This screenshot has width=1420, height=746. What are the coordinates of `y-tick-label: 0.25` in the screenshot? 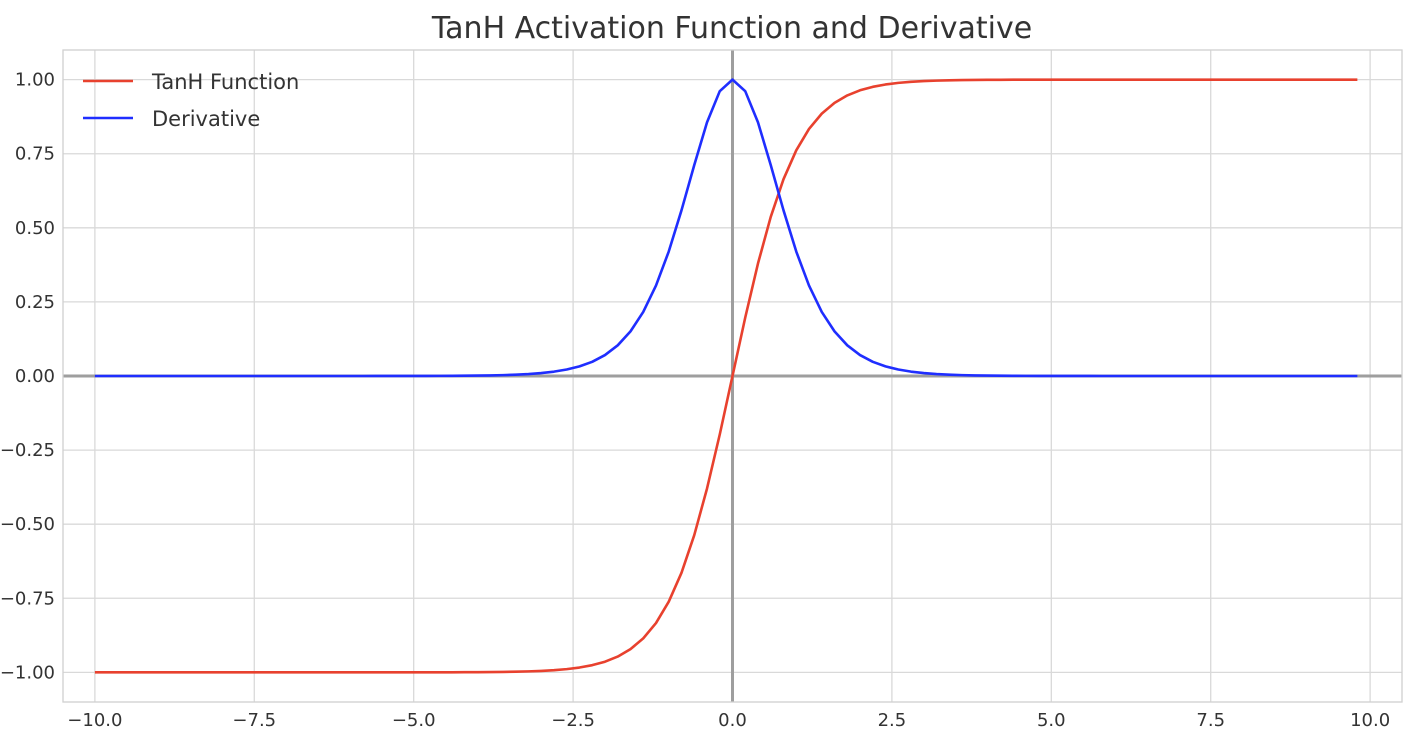 It's located at (35, 302).